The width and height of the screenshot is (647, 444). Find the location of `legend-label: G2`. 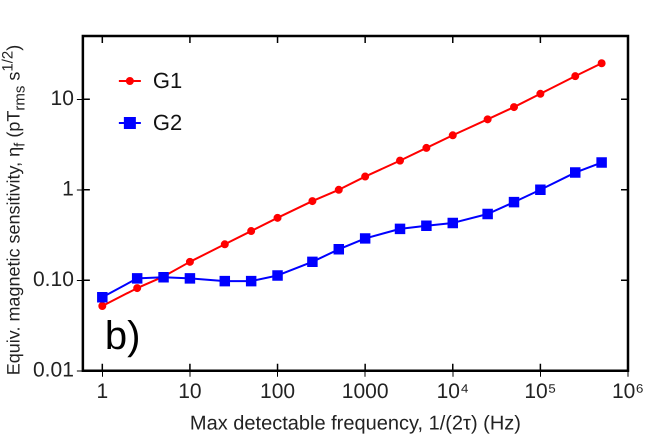

legend-label: G2 is located at coordinates (167, 123).